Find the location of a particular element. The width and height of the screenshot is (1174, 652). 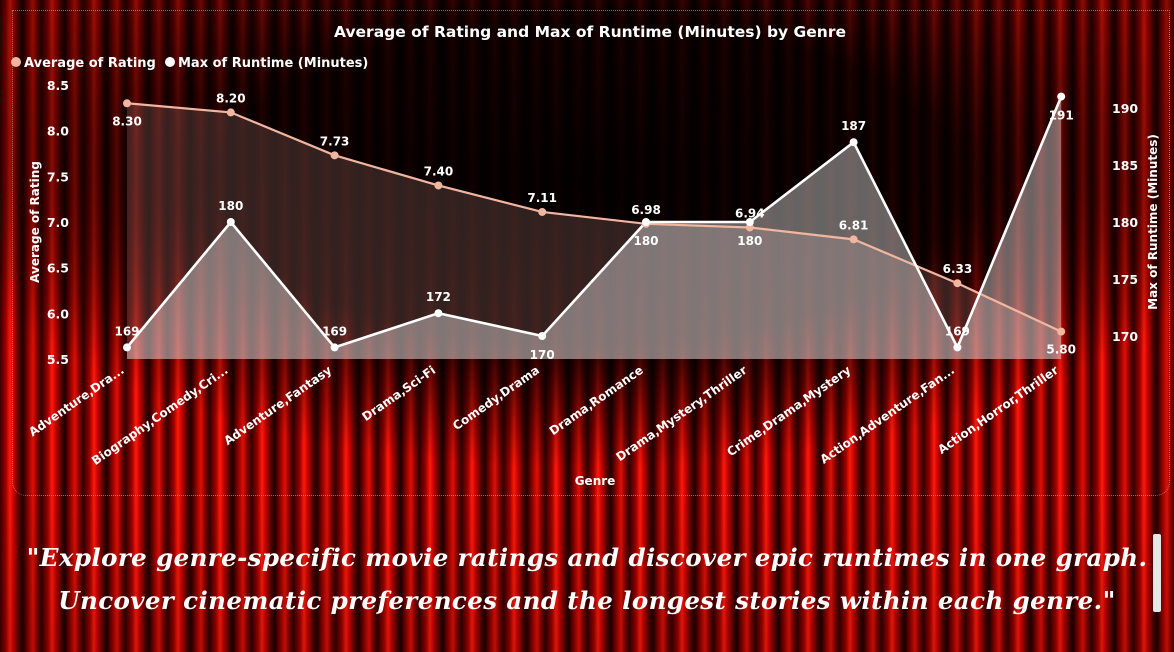

x-tick-label: Drama,Romance is located at coordinates (596, 400).